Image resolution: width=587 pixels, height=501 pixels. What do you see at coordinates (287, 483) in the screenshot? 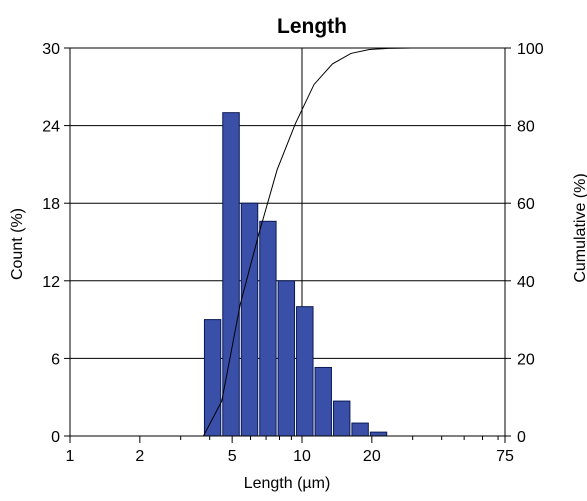
I see `x-axis-title: Length (µm)` at bounding box center [287, 483].